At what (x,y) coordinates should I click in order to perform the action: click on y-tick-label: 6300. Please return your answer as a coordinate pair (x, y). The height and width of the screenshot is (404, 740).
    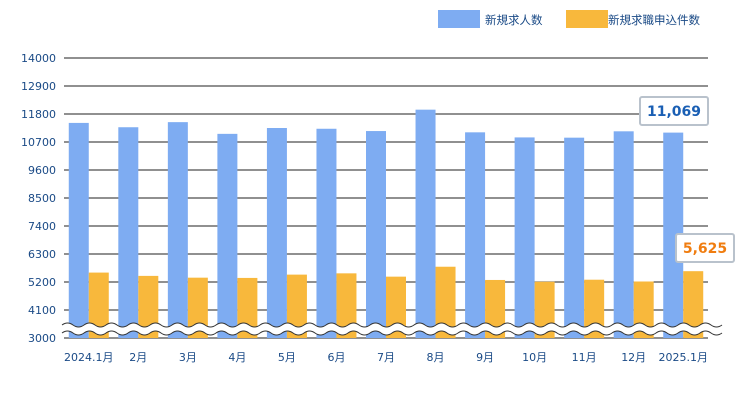
    Looking at the image, I should click on (42, 254).